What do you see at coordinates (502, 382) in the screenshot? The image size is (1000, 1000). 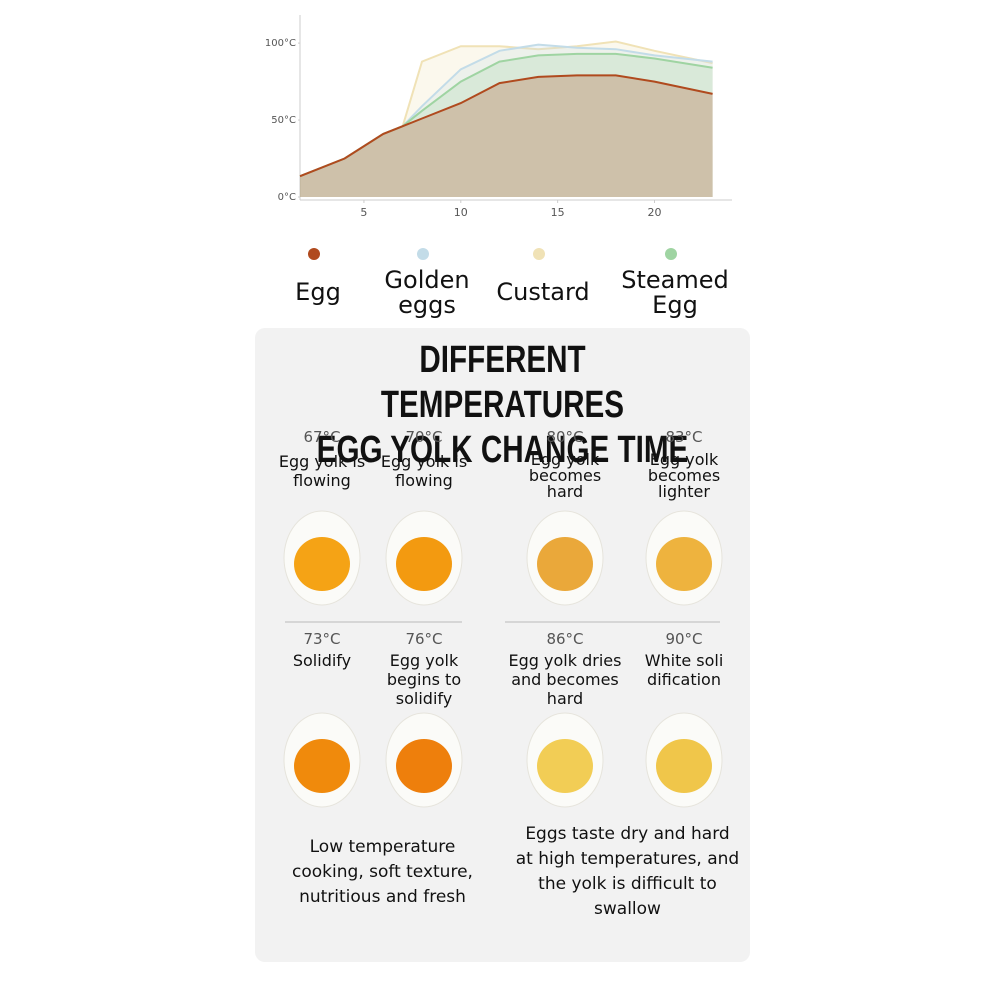 I see `title-line: DIFFERENT TEMPERATURES` at bounding box center [502, 382].